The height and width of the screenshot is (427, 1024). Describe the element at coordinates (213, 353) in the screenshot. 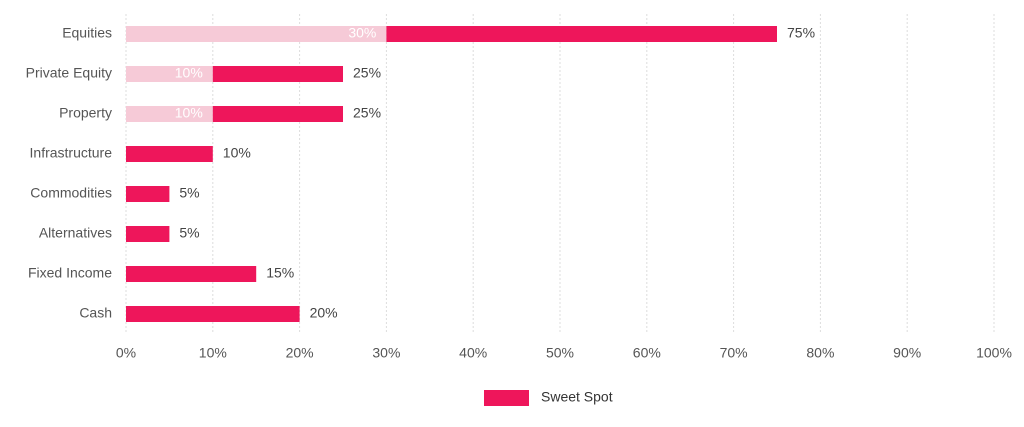

I see `x-tick-label: 10%` at that location.